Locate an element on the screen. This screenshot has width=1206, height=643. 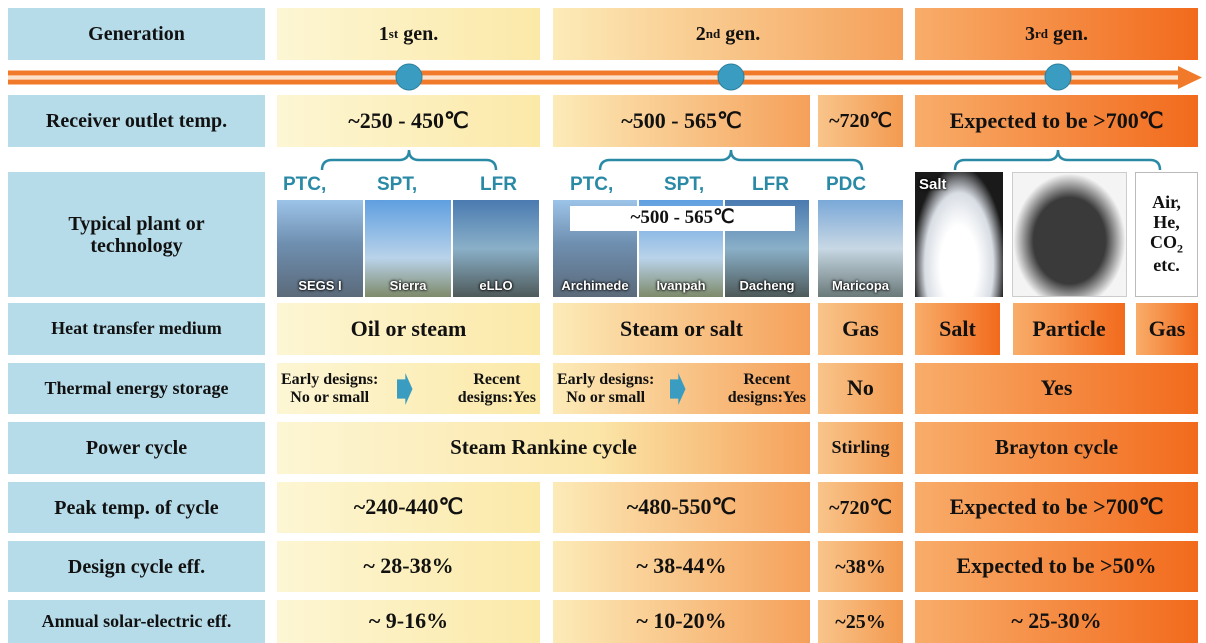
arrow-head is located at coordinates (1190, 77).